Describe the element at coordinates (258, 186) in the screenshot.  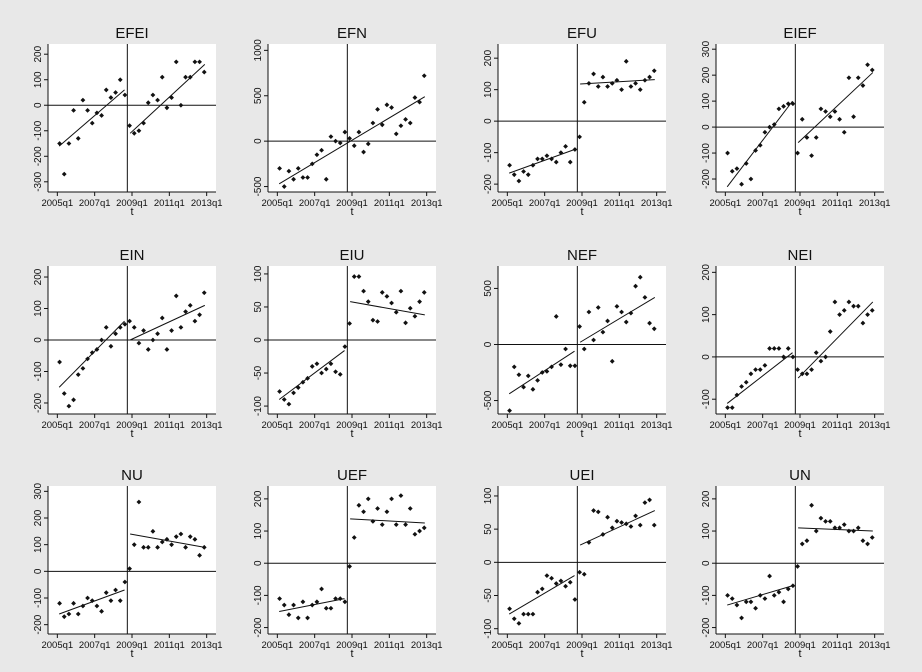
I see `y-tick-label: -500` at that location.